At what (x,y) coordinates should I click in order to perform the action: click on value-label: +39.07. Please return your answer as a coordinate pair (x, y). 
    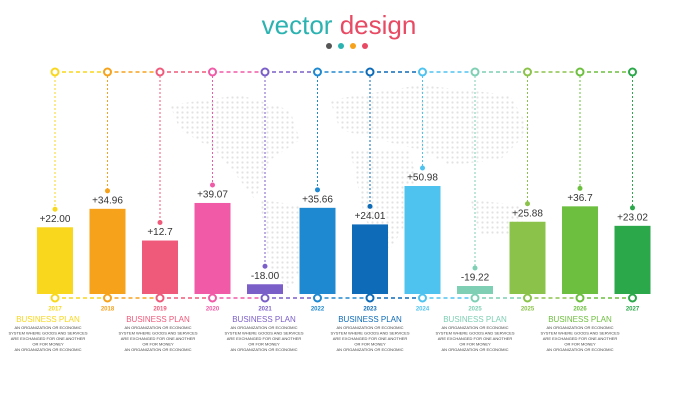
    Looking at the image, I should click on (212, 195).